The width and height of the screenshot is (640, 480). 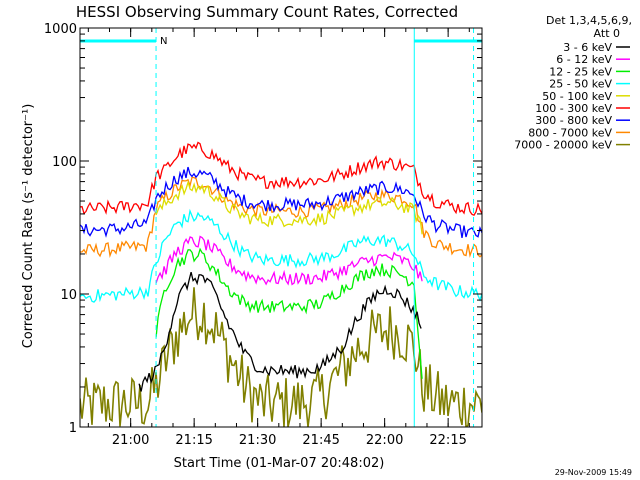 What do you see at coordinates (73, 428) in the screenshot?
I see `y-tick-label: 1` at bounding box center [73, 428].